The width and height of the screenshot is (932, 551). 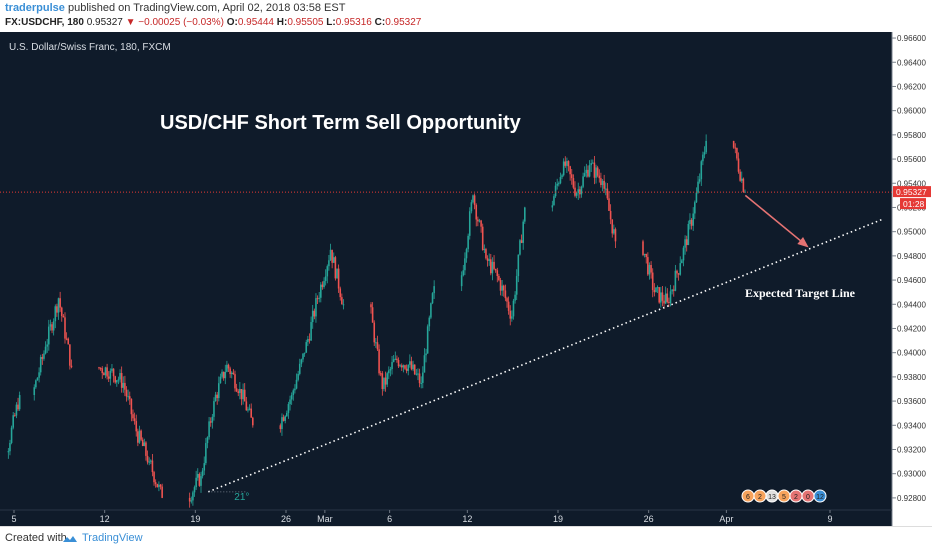 I want to click on tradingview-logo-icon, so click(x=70, y=539).